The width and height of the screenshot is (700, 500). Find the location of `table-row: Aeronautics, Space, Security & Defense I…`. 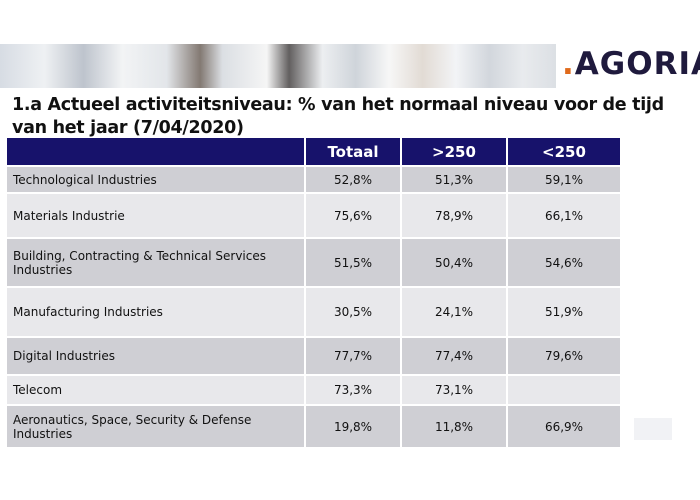

table-row: Aeronautics, Space, Security & Defense I… is located at coordinates (314, 425).